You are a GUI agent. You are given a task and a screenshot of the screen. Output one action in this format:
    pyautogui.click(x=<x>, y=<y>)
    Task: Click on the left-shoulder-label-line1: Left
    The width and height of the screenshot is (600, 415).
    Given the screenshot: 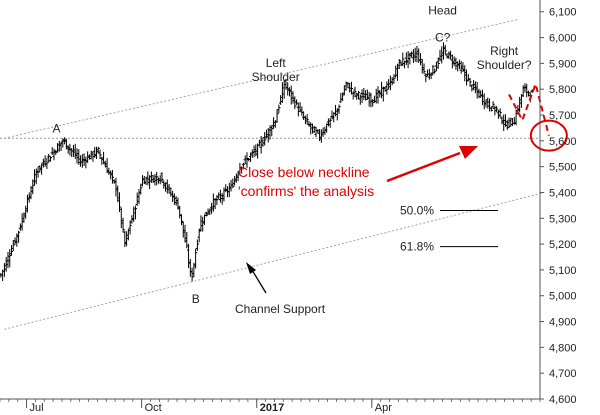 What is the action you would take?
    pyautogui.click(x=276, y=63)
    